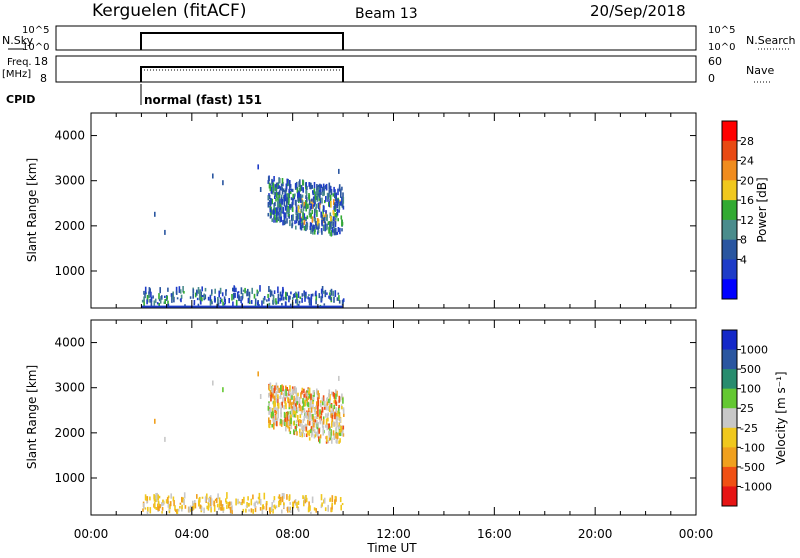  Describe the element at coordinates (729, 210) in the screenshot. I see `power-colorbar-blocks` at that location.